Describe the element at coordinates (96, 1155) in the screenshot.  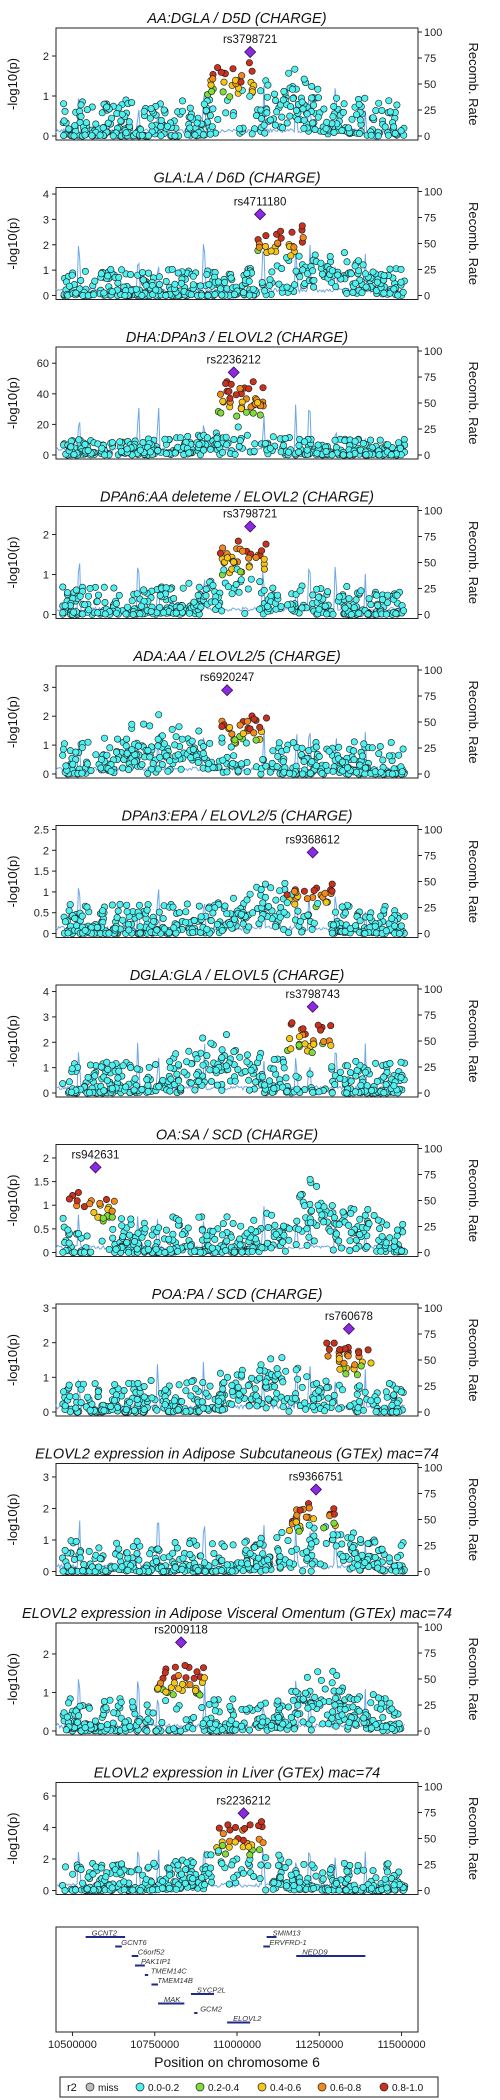
I see `lead-snp-label: rs942631` at that location.